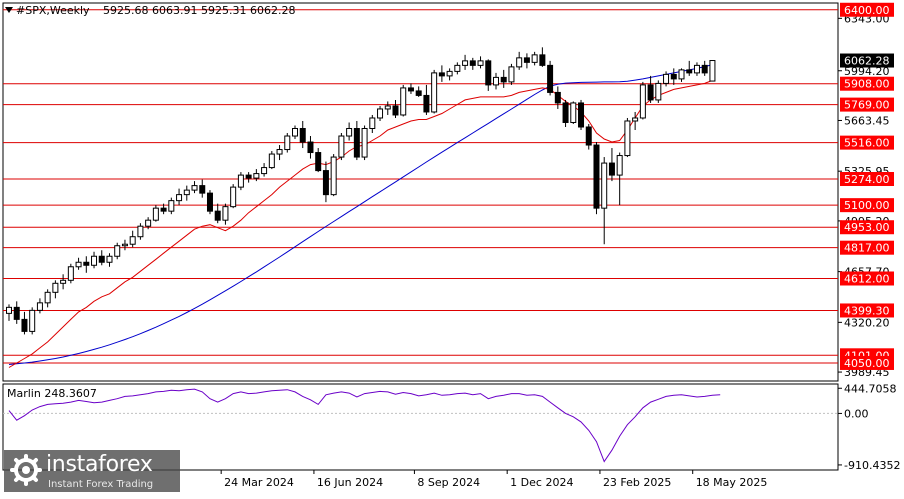 This screenshot has width=904, height=499. Describe the element at coordinates (732, 482) in the screenshot. I see `time-tick-label: 18 May 2025` at that location.